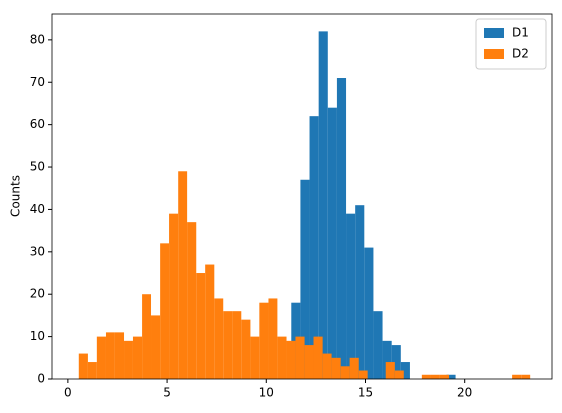  What do you see at coordinates (37, 251) in the screenshot?
I see `y-tick-label: 30` at bounding box center [37, 251].